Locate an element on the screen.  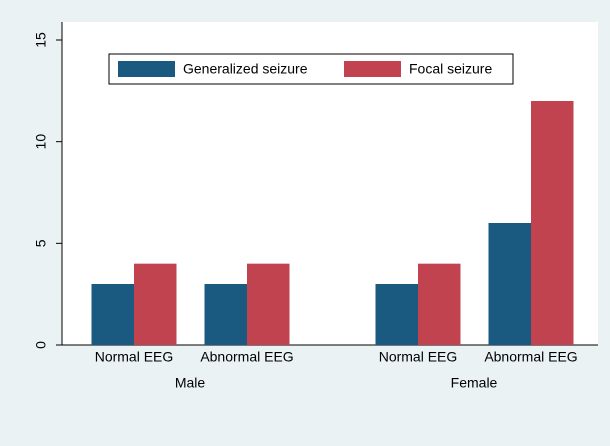
y-tick-label: 15 is located at coordinates (41, 40).